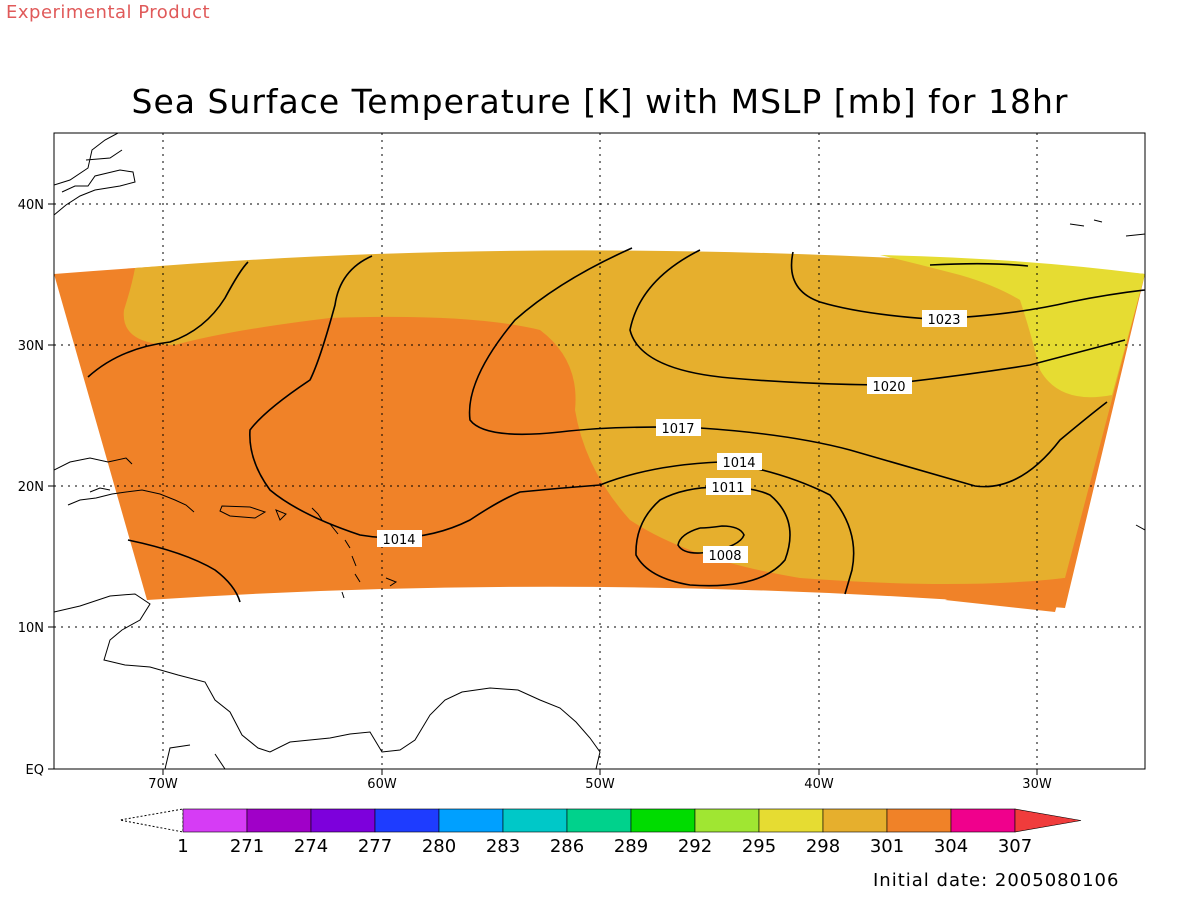  What do you see at coordinates (888, 387) in the screenshot?
I see `isobar-label: 1020` at bounding box center [888, 387].